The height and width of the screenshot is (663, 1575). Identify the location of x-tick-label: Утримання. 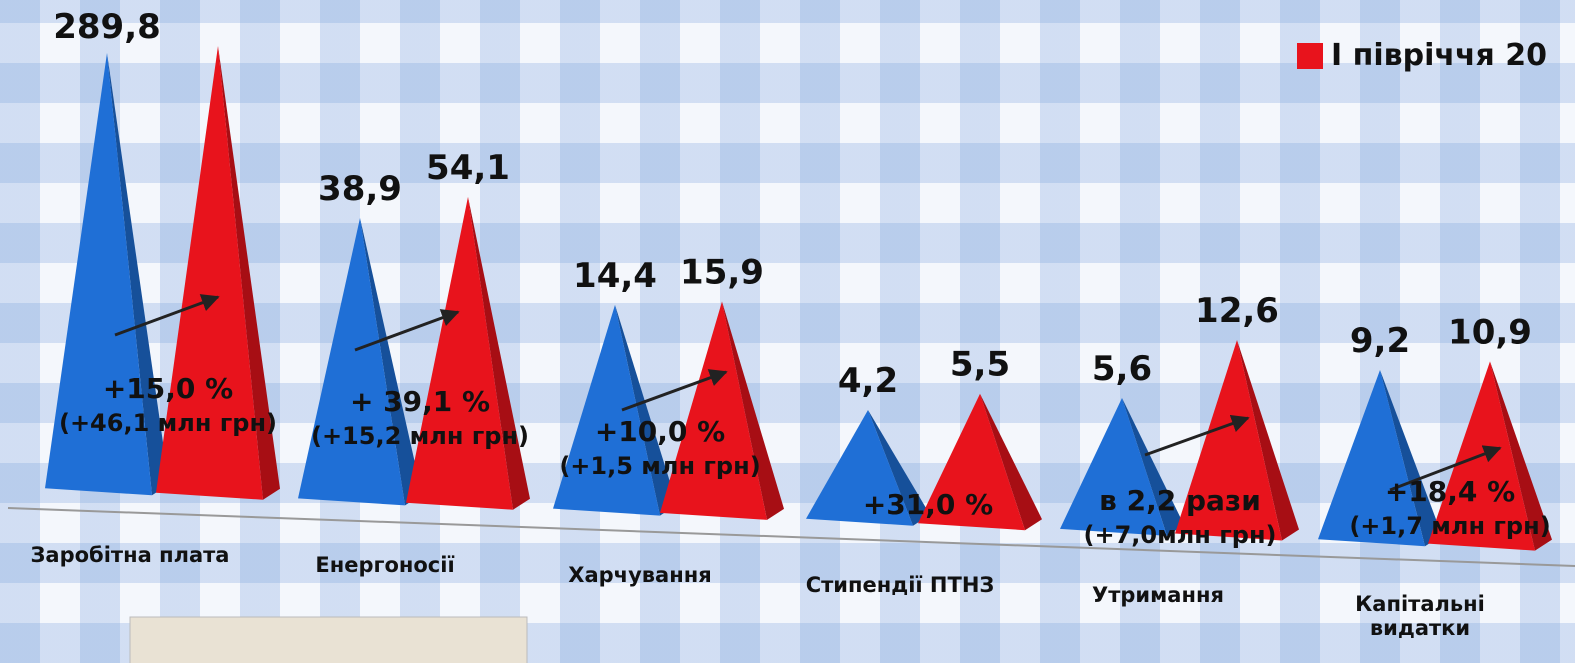
(1158, 595).